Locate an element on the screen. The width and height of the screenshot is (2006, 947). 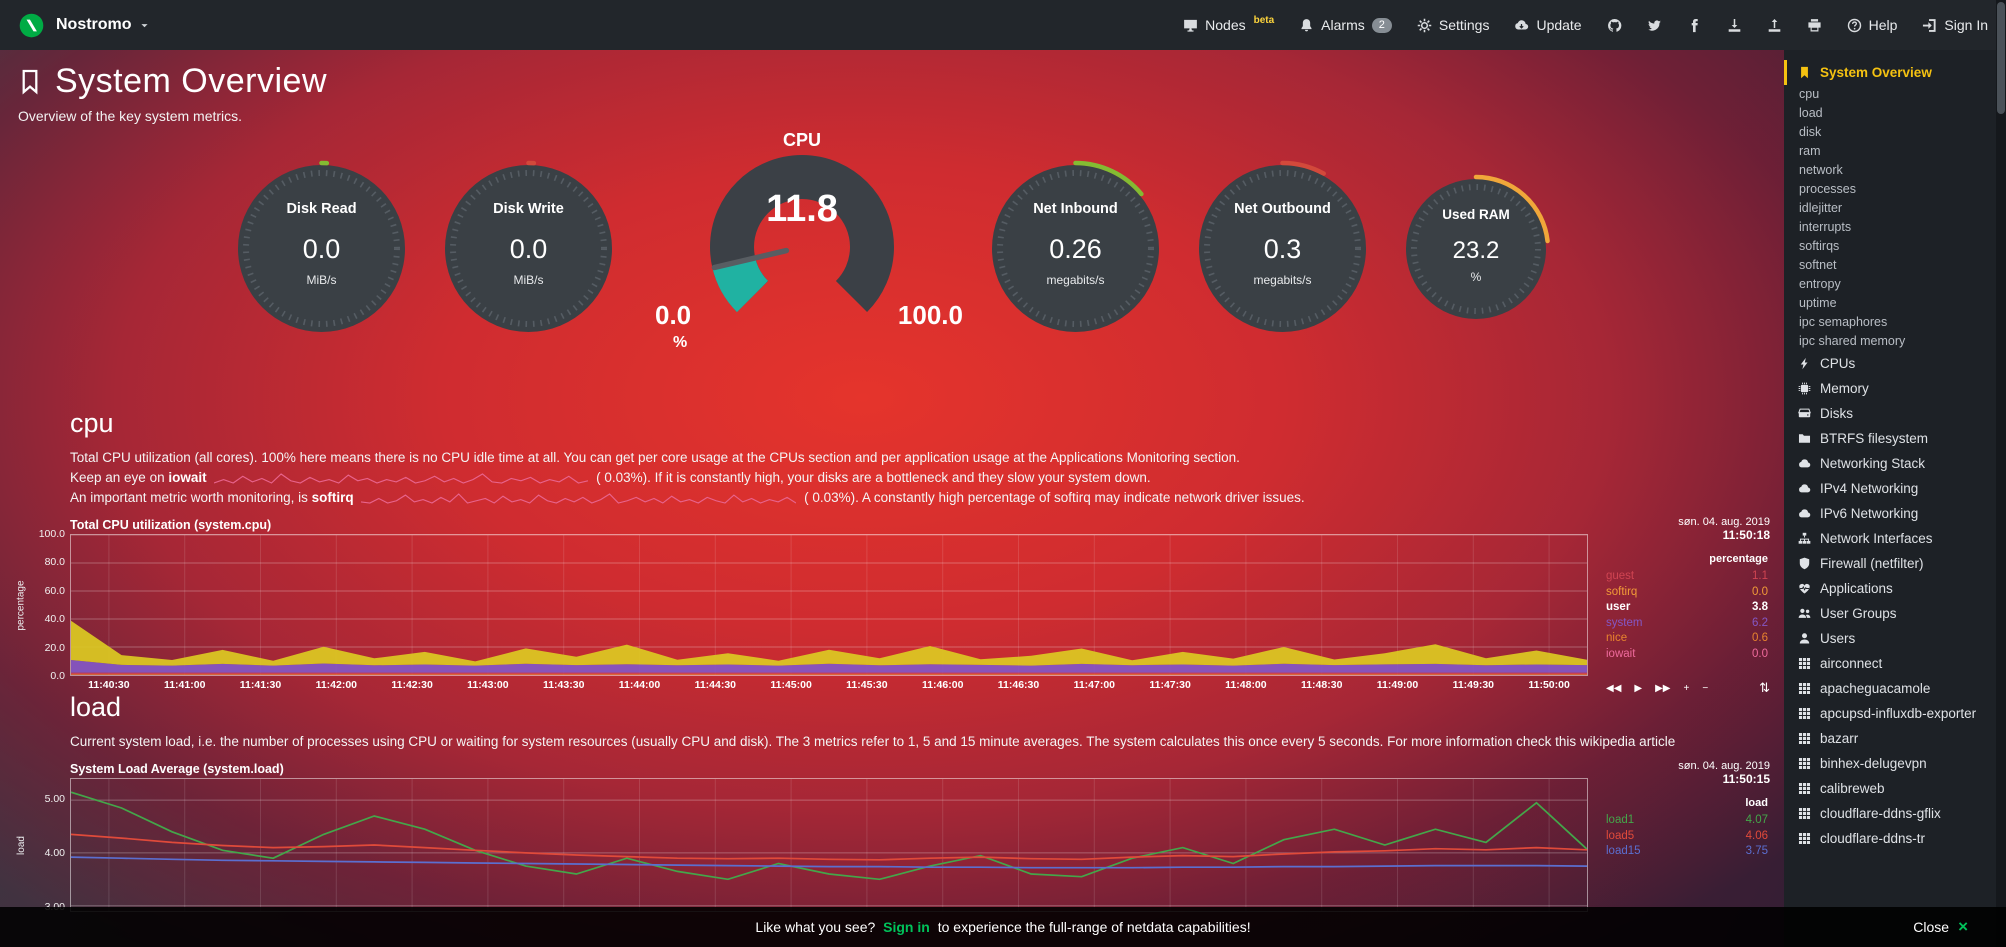
sidebar-item-cloudflare-ddns-gflix: cloudflare-ddns-gflix is located at coordinates (1890, 813).